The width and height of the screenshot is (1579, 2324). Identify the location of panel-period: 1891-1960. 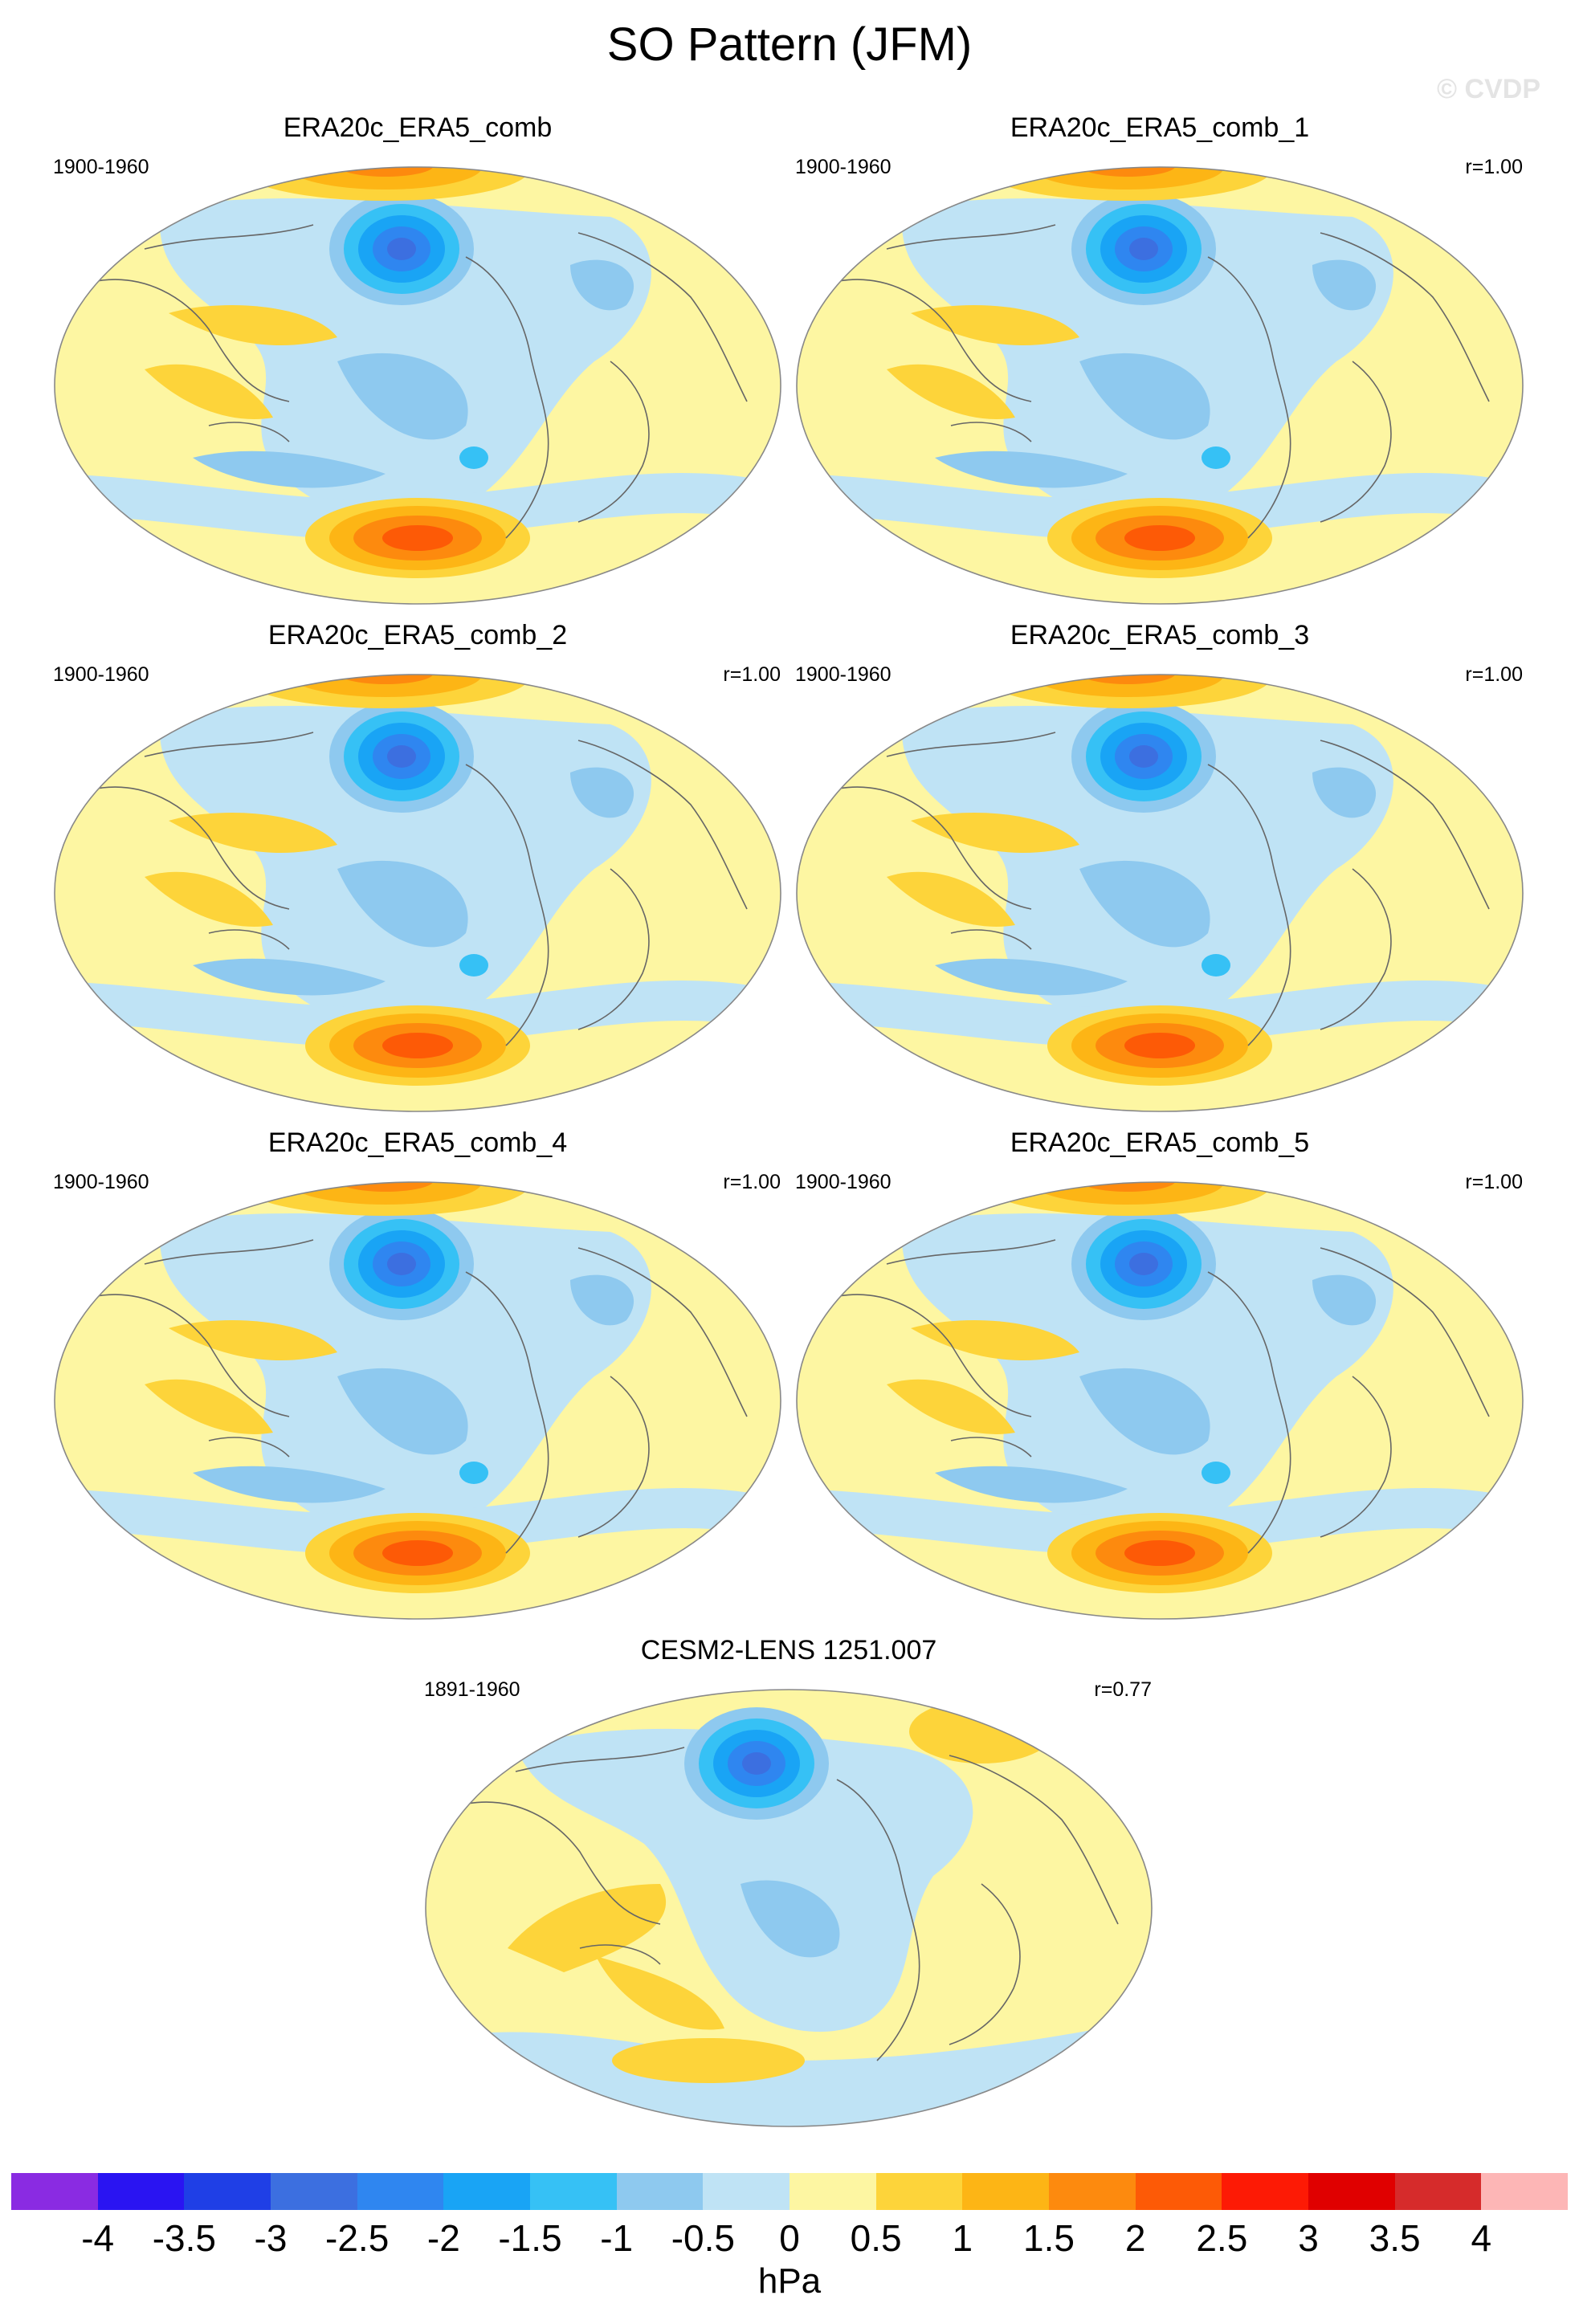
(472, 1690).